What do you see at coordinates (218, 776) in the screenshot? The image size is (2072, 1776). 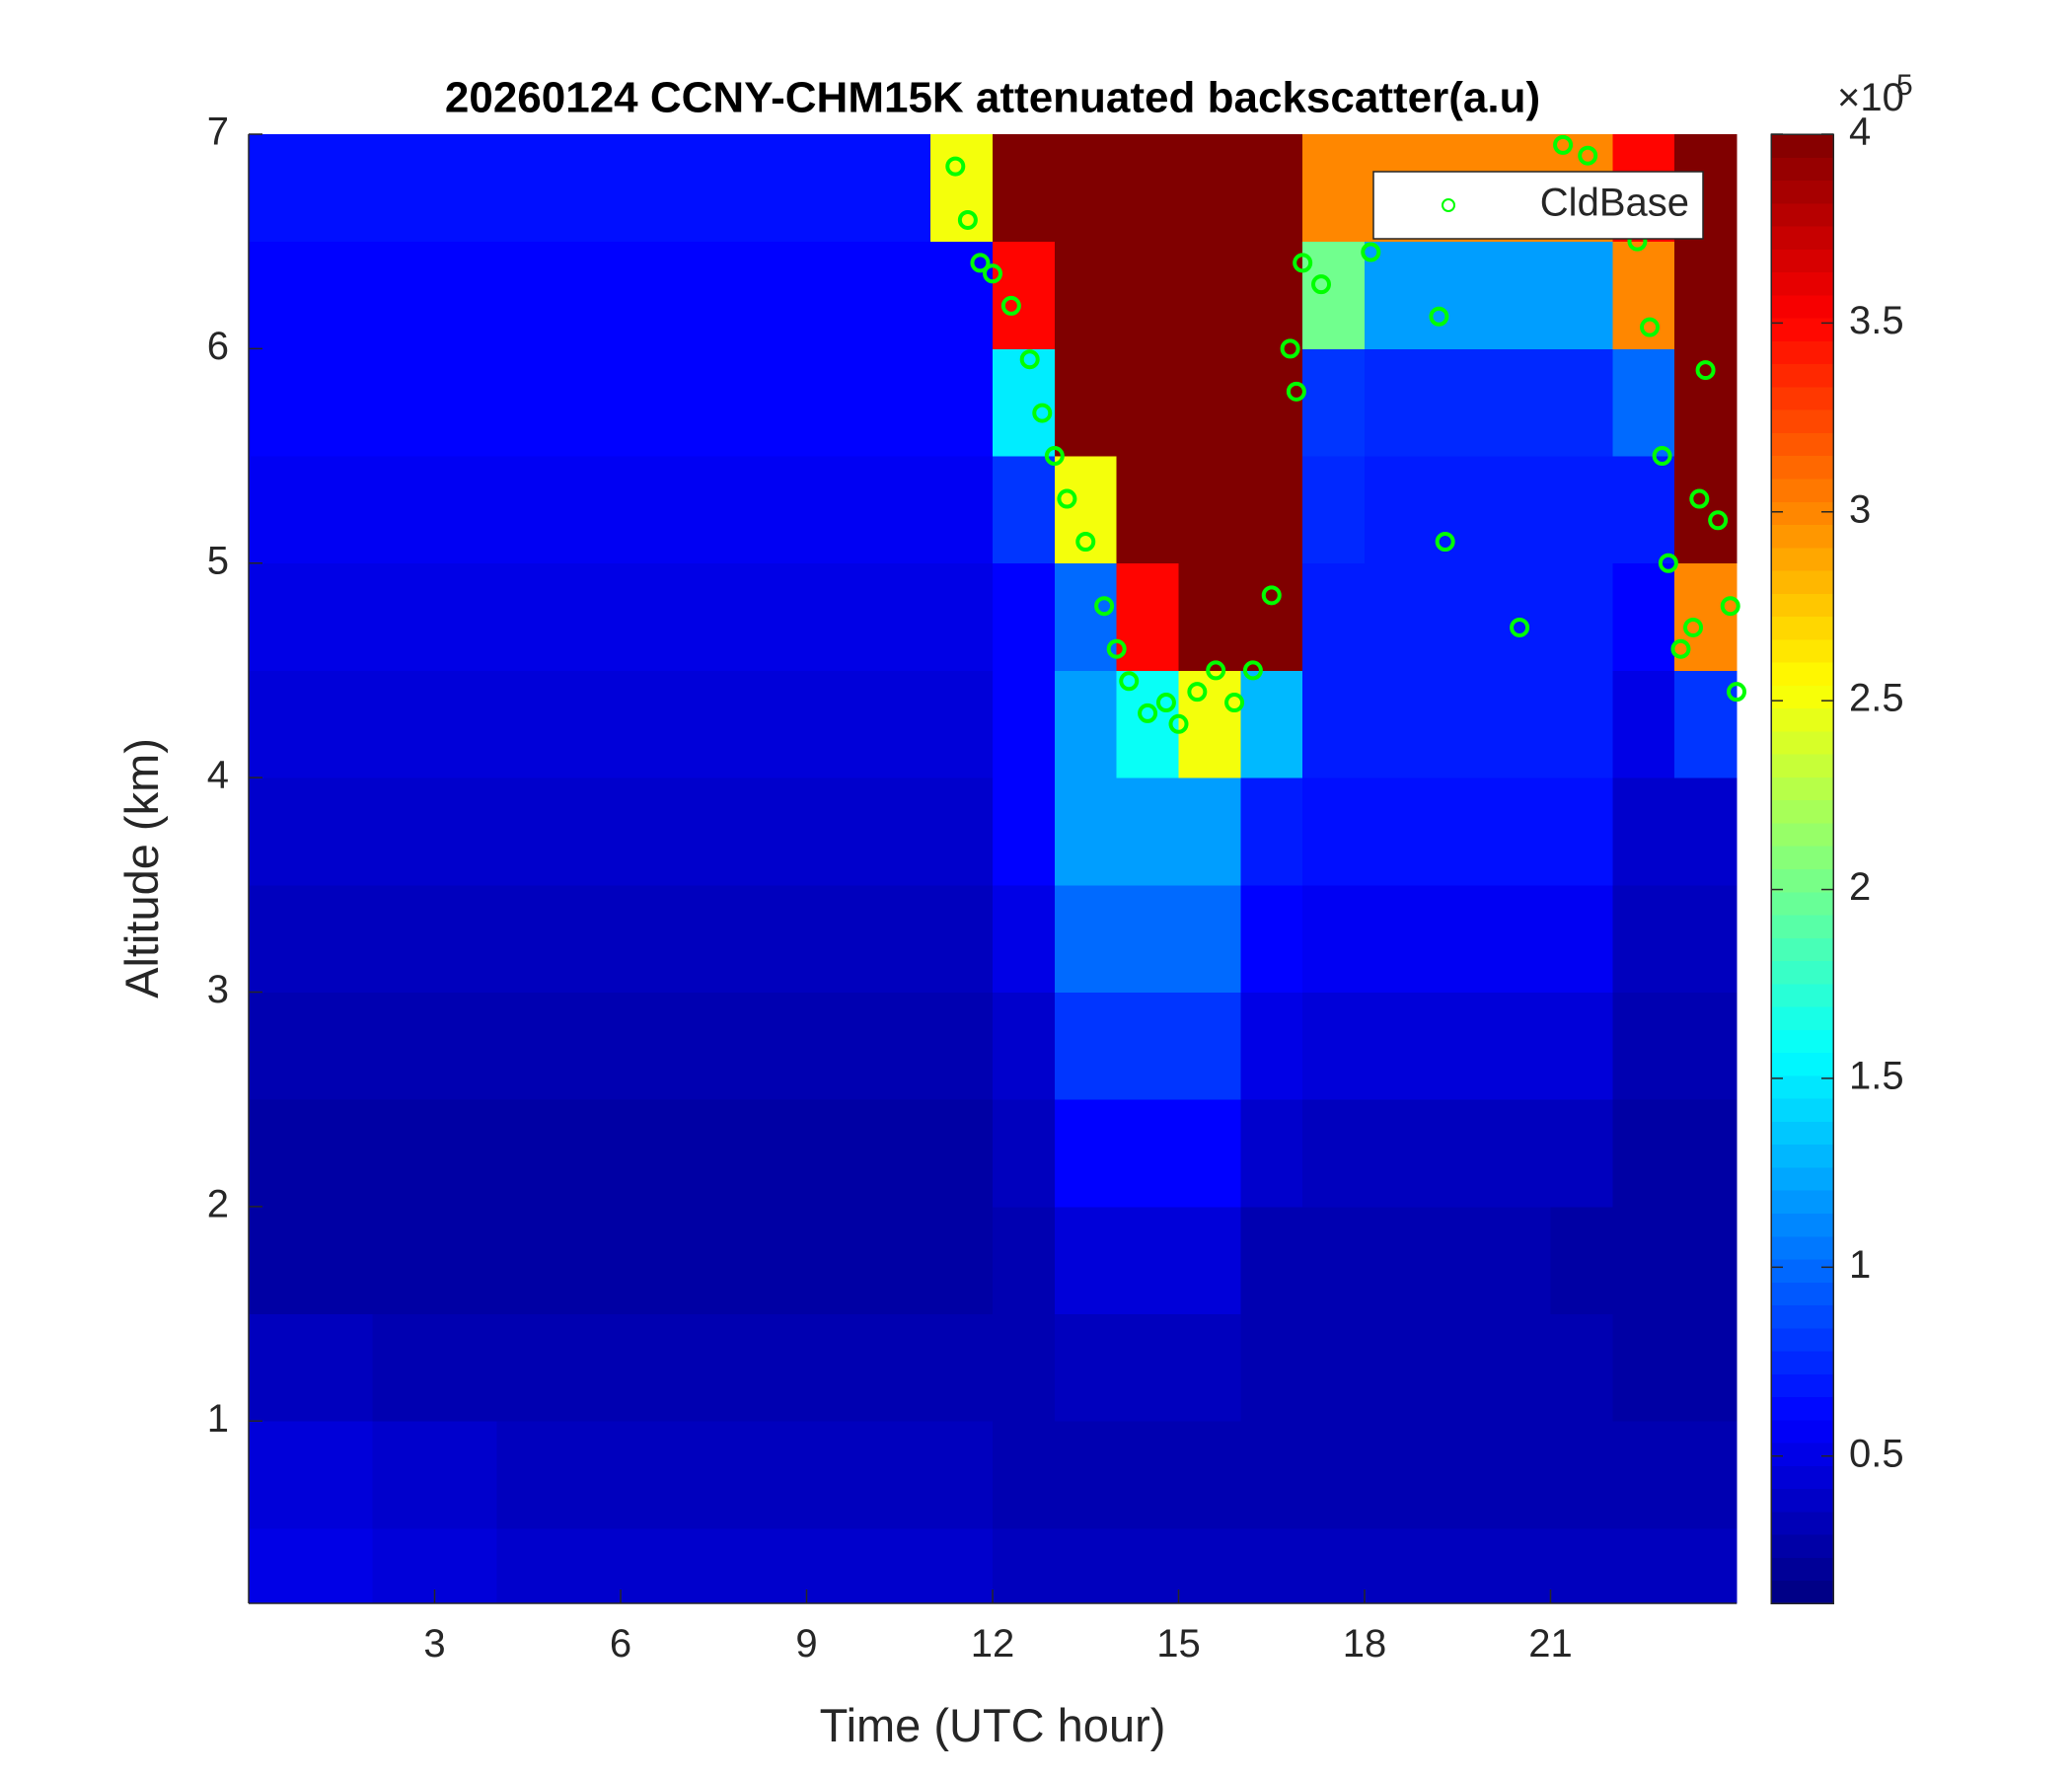 I see `y-tick-label: 4` at bounding box center [218, 776].